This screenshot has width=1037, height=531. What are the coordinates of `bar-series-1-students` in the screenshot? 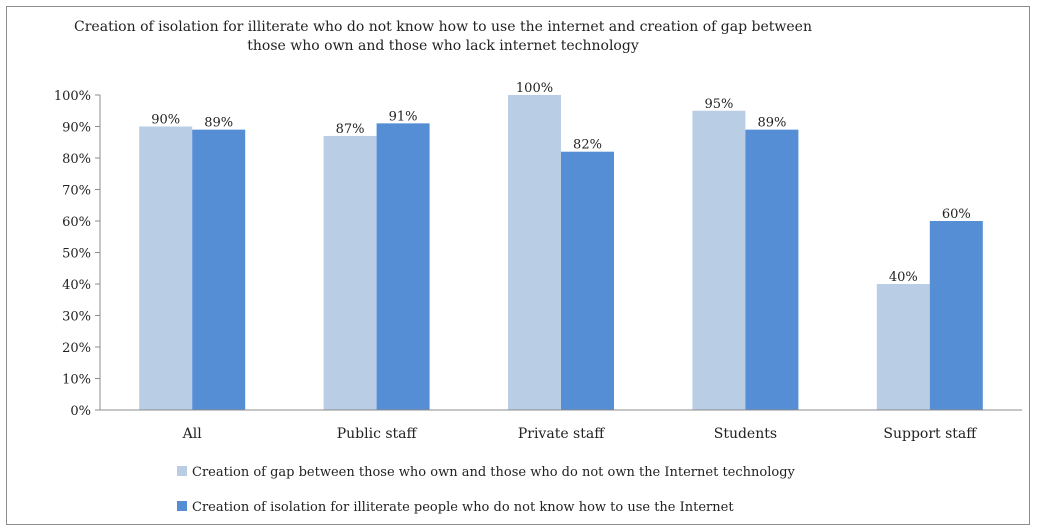 It's located at (719, 260).